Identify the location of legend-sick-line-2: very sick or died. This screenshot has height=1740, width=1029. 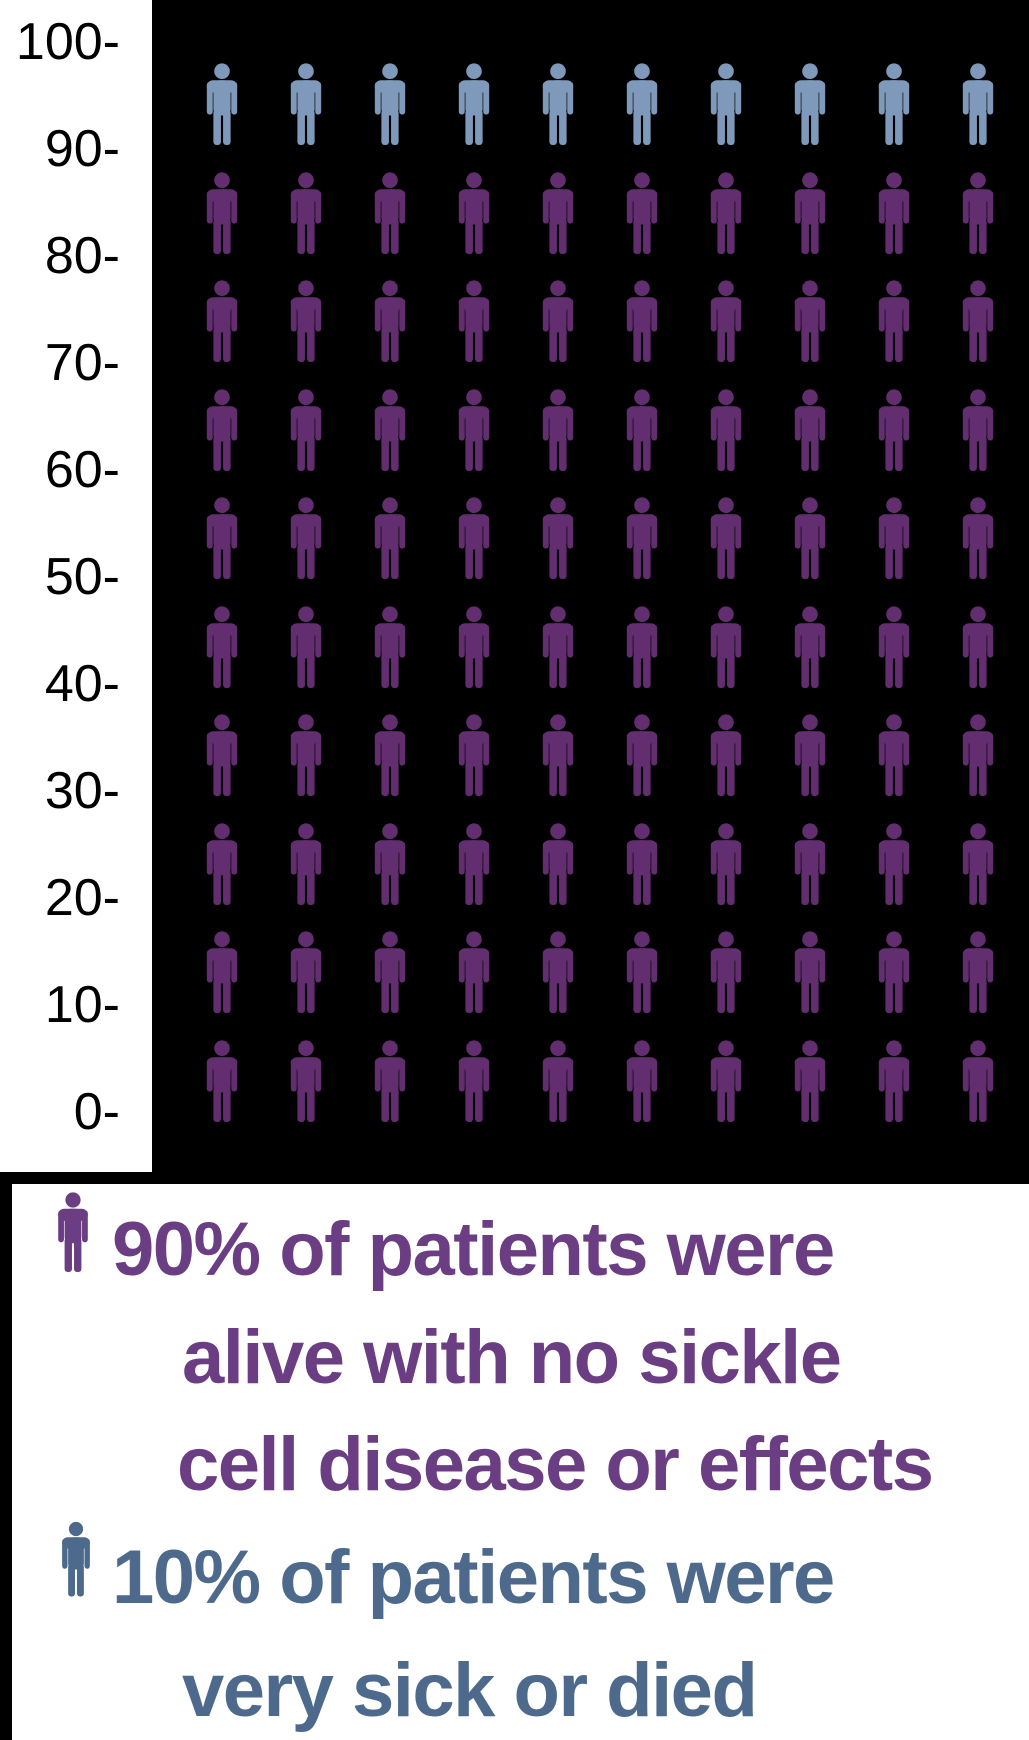
(470, 1690).